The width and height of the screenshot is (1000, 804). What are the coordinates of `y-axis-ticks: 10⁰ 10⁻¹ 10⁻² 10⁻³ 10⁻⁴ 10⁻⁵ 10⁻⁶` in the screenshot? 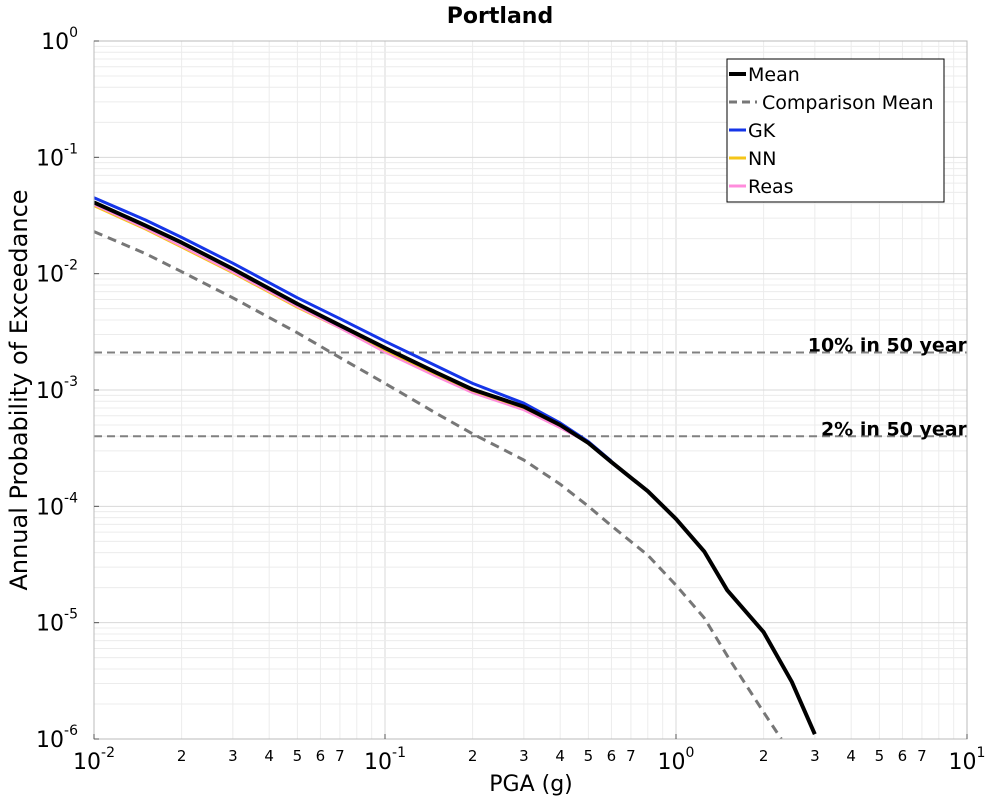 It's located at (67, 389).